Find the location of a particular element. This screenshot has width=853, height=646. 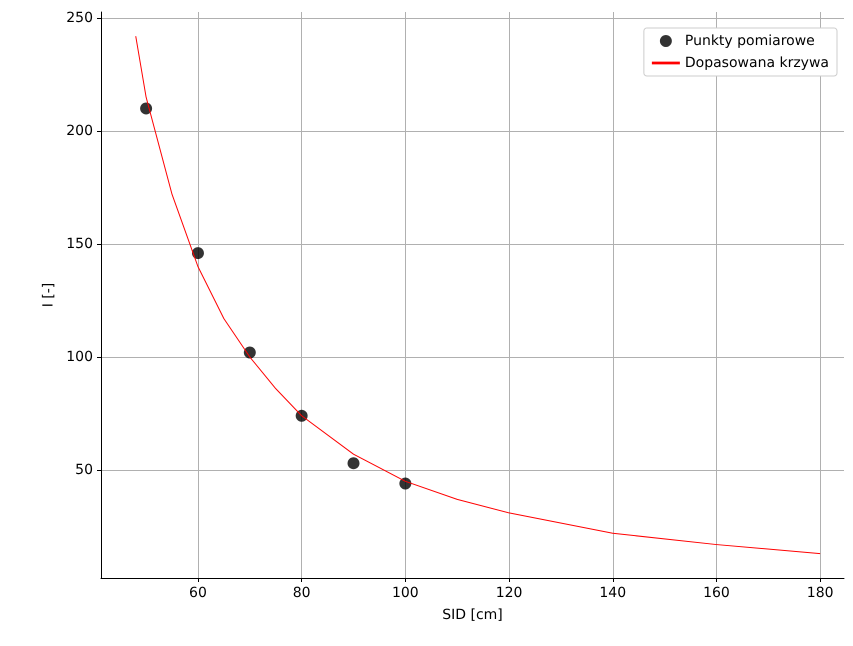

y-axis-title: I [-] is located at coordinates (48, 295).